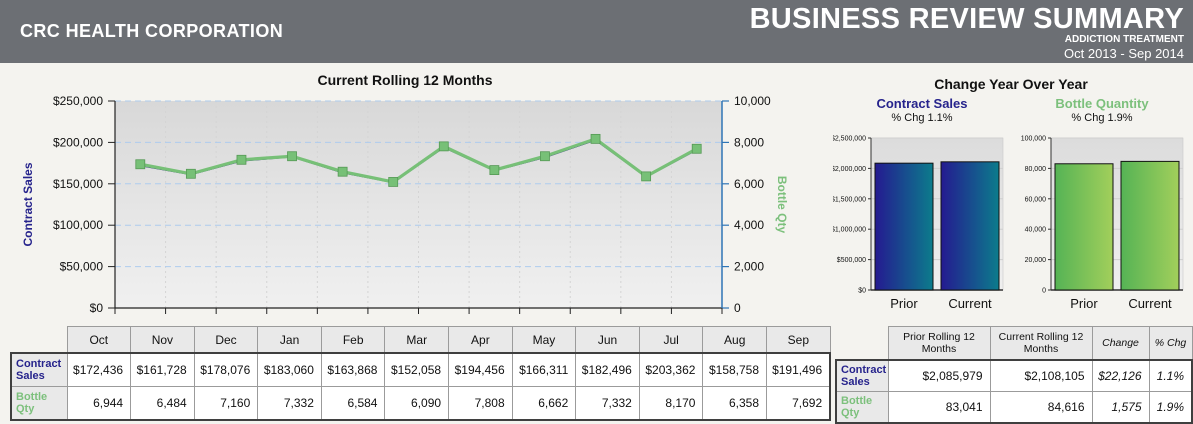 This screenshot has width=1193, height=424. What do you see at coordinates (922, 103) in the screenshot?
I see `contract-sales-bar-title: Contract Sales` at bounding box center [922, 103].